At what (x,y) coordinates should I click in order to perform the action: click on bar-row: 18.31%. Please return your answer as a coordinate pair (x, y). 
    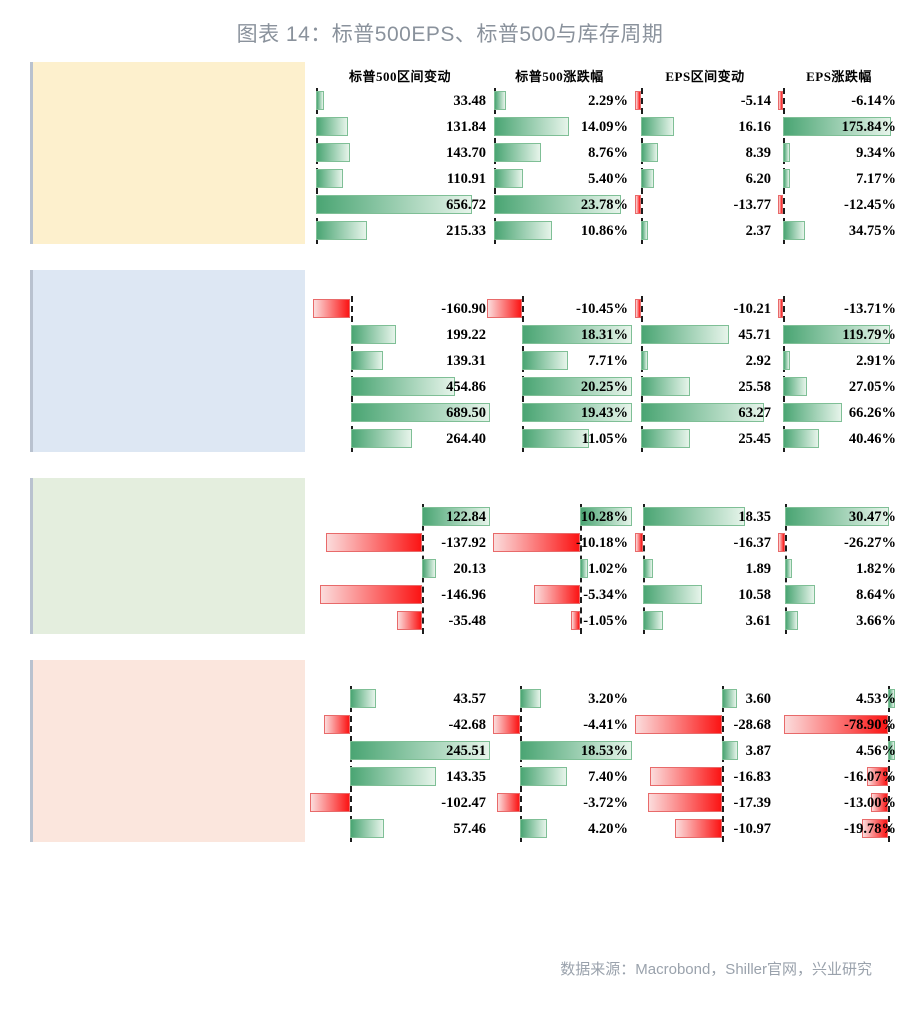
    Looking at the image, I should click on (559, 335).